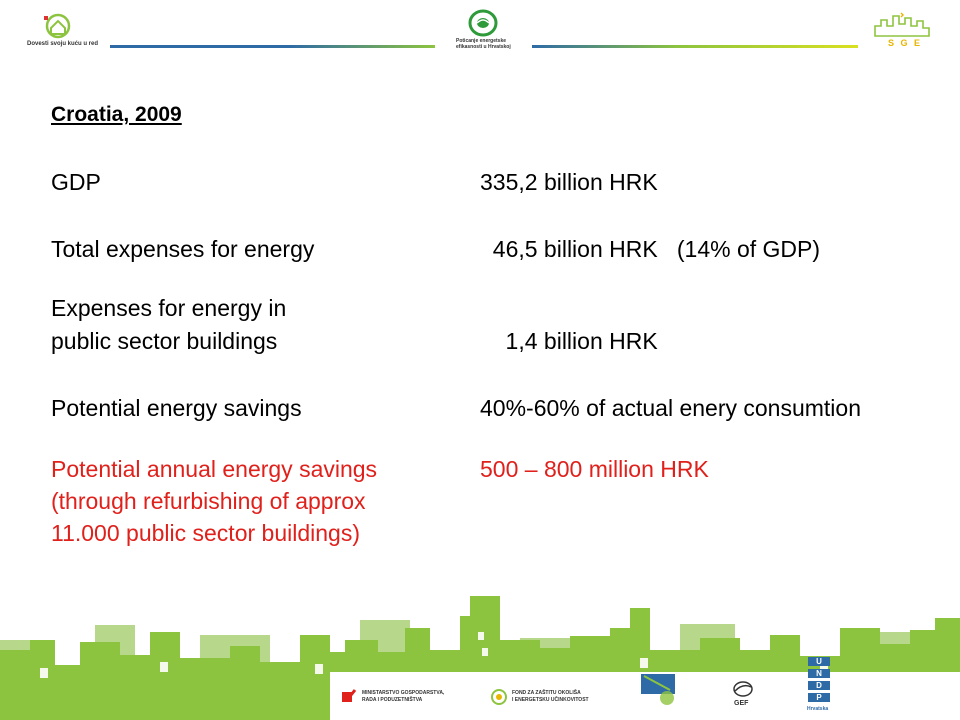 The width and height of the screenshot is (960, 720). What do you see at coordinates (819, 680) in the screenshot?
I see `undp-logo: U N D P` at bounding box center [819, 680].